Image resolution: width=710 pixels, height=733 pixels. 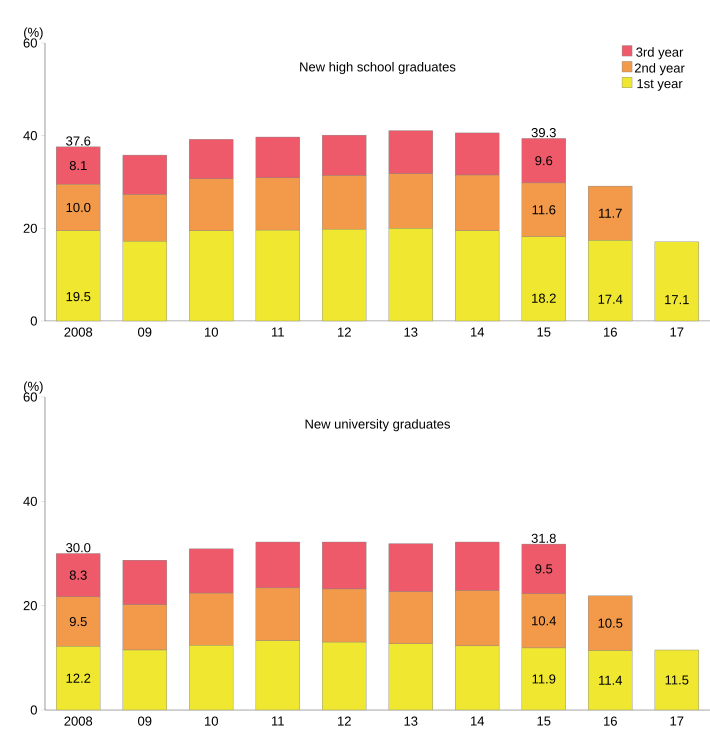 What do you see at coordinates (78, 207) in the screenshot?
I see `data-label: 10.0` at bounding box center [78, 207].